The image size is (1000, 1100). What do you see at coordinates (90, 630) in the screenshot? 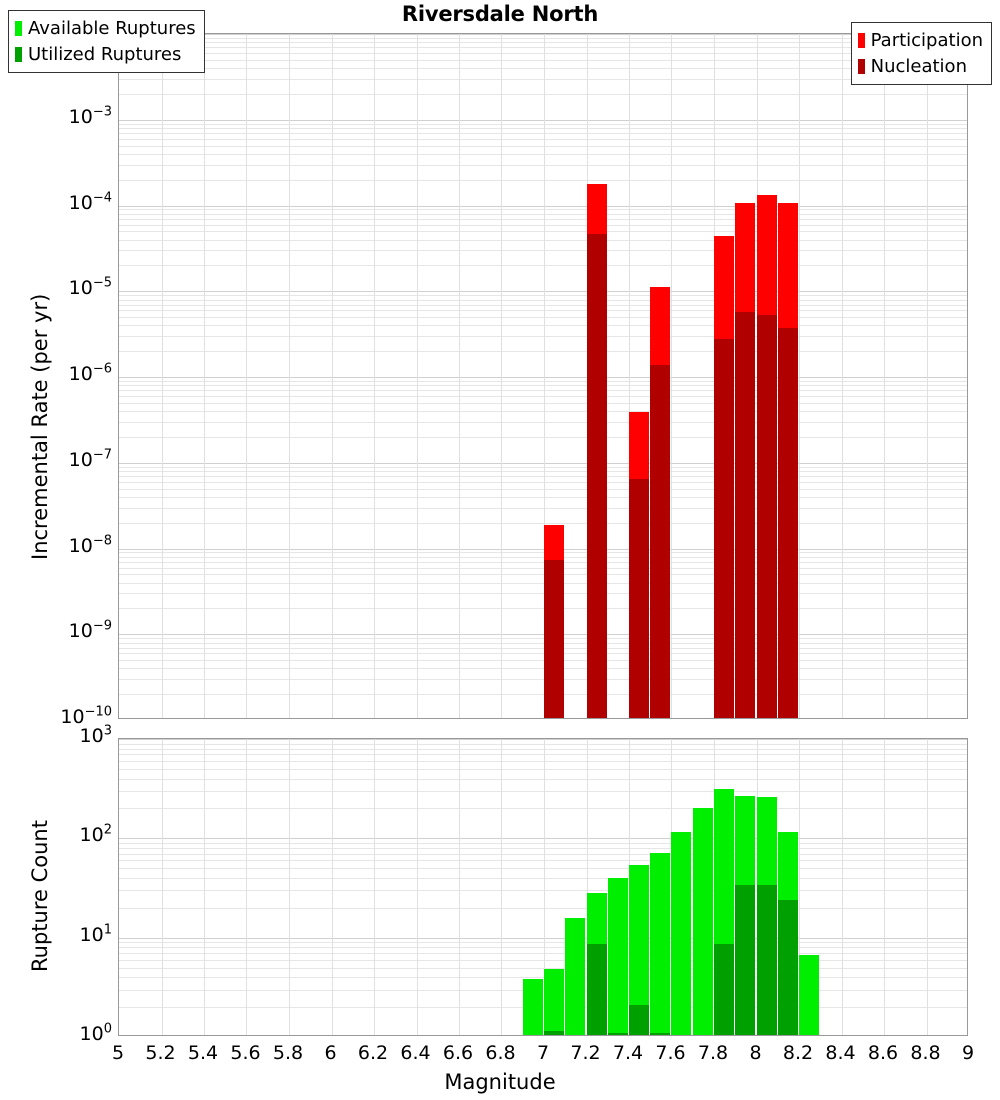
I see `y-tick-label: 10⁻⁹` at bounding box center [90, 630].